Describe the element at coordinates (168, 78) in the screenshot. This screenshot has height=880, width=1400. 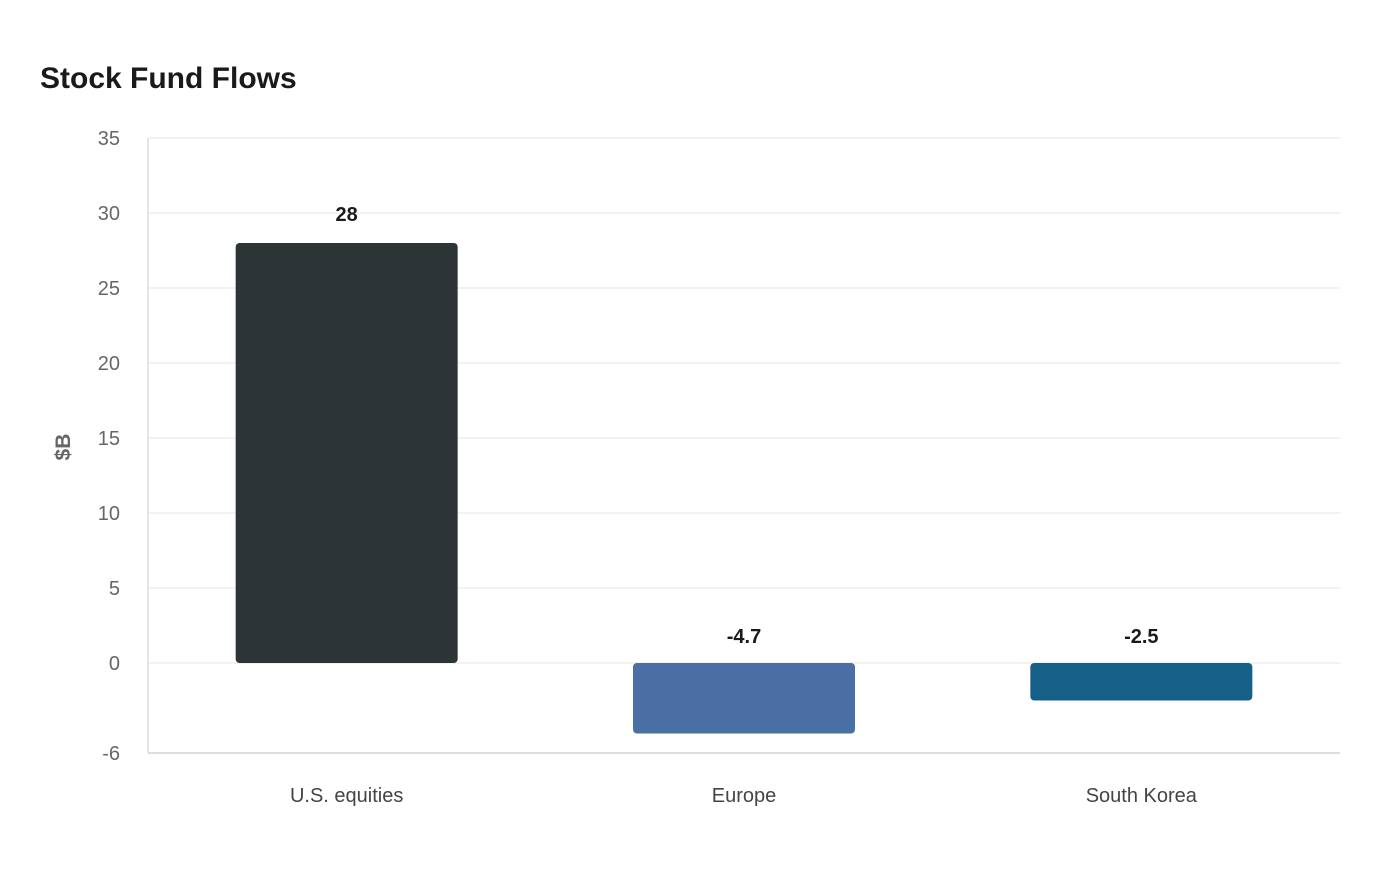
I see `chart-title: Stock Fund Flows` at that location.